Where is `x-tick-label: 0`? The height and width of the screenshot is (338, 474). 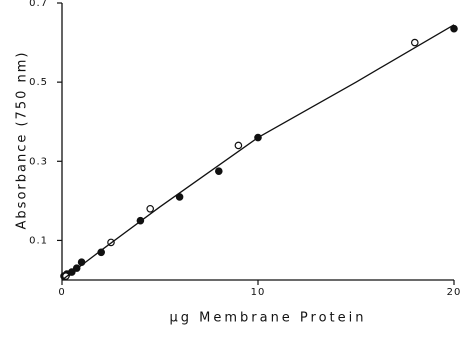
x-tick-label: 0 is located at coordinates (61, 292).